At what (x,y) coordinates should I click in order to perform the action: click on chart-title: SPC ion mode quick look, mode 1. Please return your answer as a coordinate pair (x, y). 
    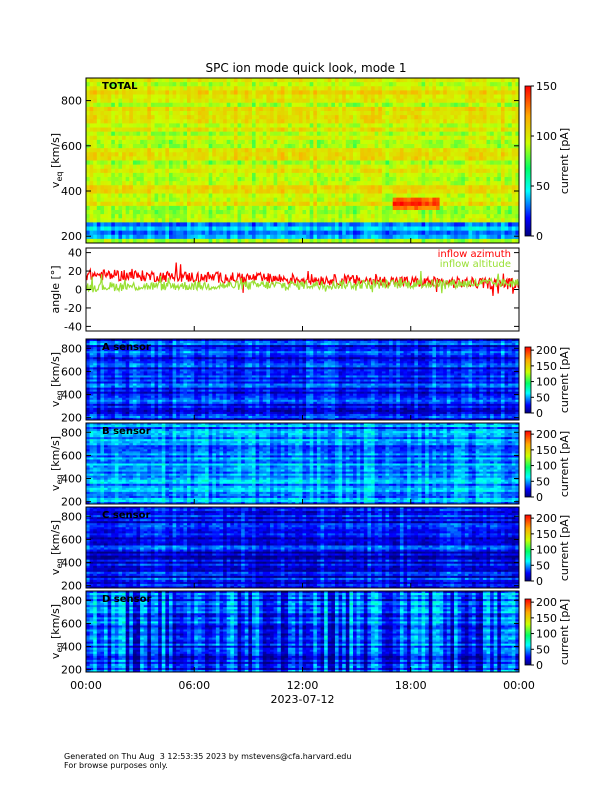
    Looking at the image, I should click on (306, 68).